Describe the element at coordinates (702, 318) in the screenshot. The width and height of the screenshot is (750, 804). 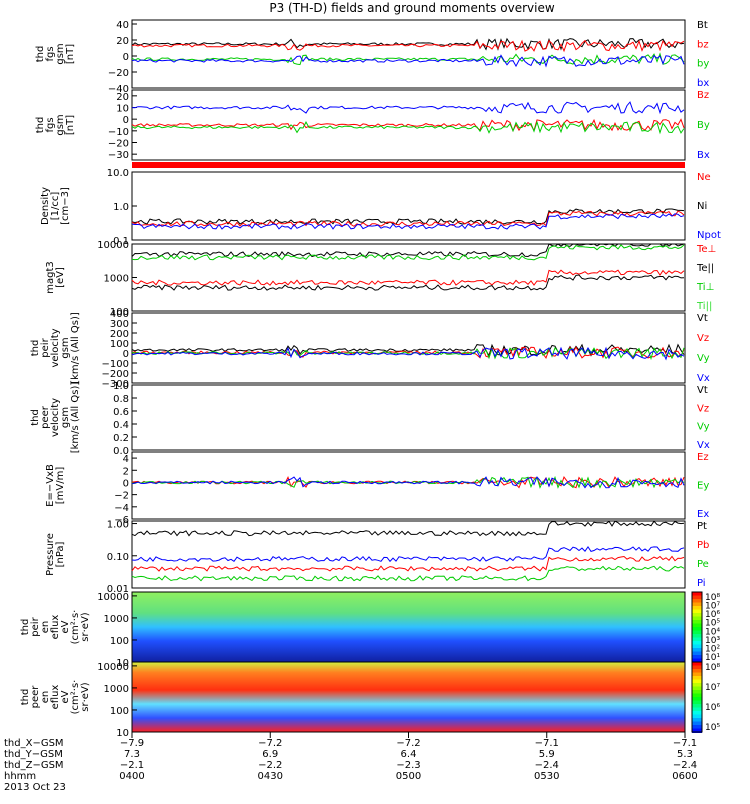
I see `legend-vt: Vt` at that location.